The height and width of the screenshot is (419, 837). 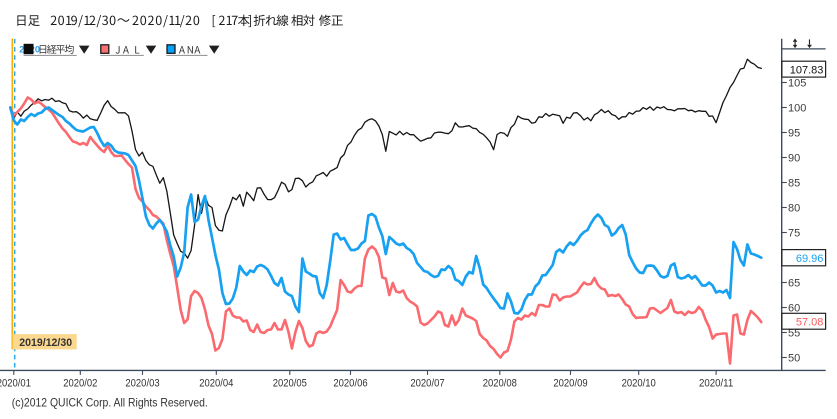 I want to click on svg-text: 2019/12/30, so click(x=45, y=343).